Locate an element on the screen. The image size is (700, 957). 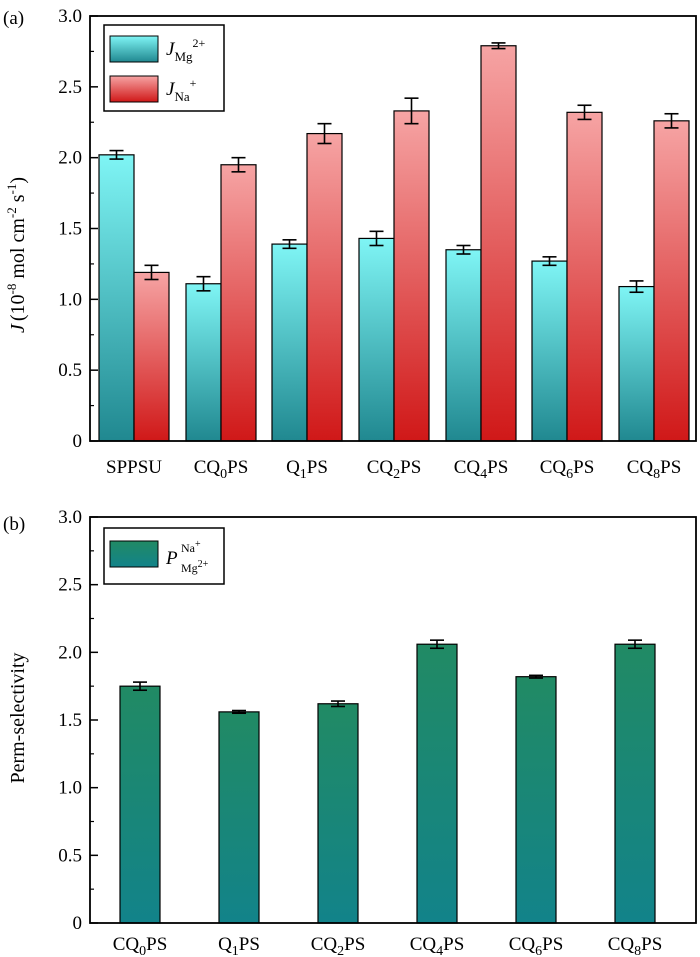
panel-a-y-ticks: 0 0.5 1.0 1.5 2.0 2.5 3.0 is located at coordinates (78, 229).